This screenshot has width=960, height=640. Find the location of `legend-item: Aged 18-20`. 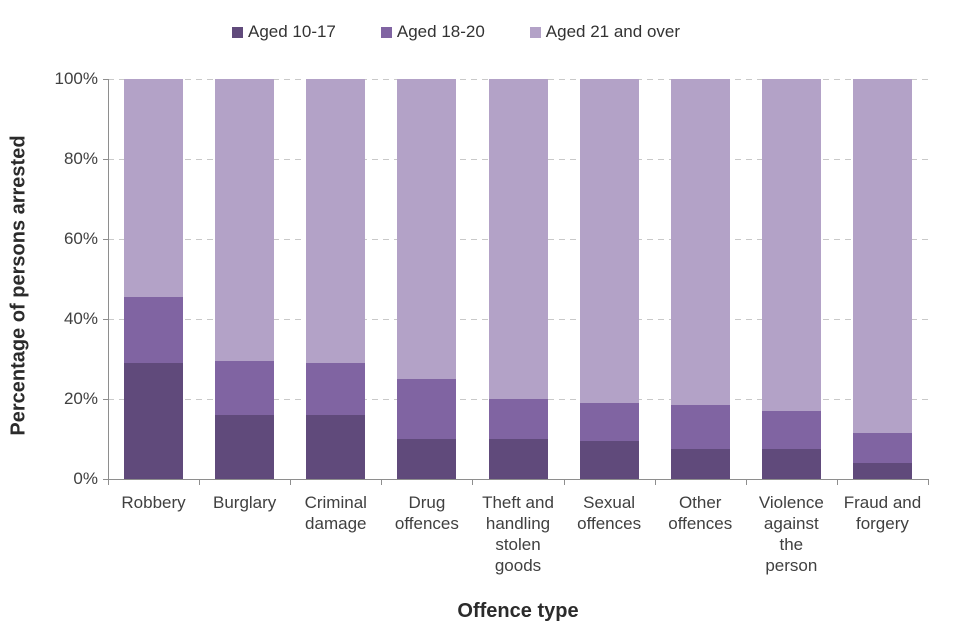

legend-item: Aged 18-20 is located at coordinates (432, 32).